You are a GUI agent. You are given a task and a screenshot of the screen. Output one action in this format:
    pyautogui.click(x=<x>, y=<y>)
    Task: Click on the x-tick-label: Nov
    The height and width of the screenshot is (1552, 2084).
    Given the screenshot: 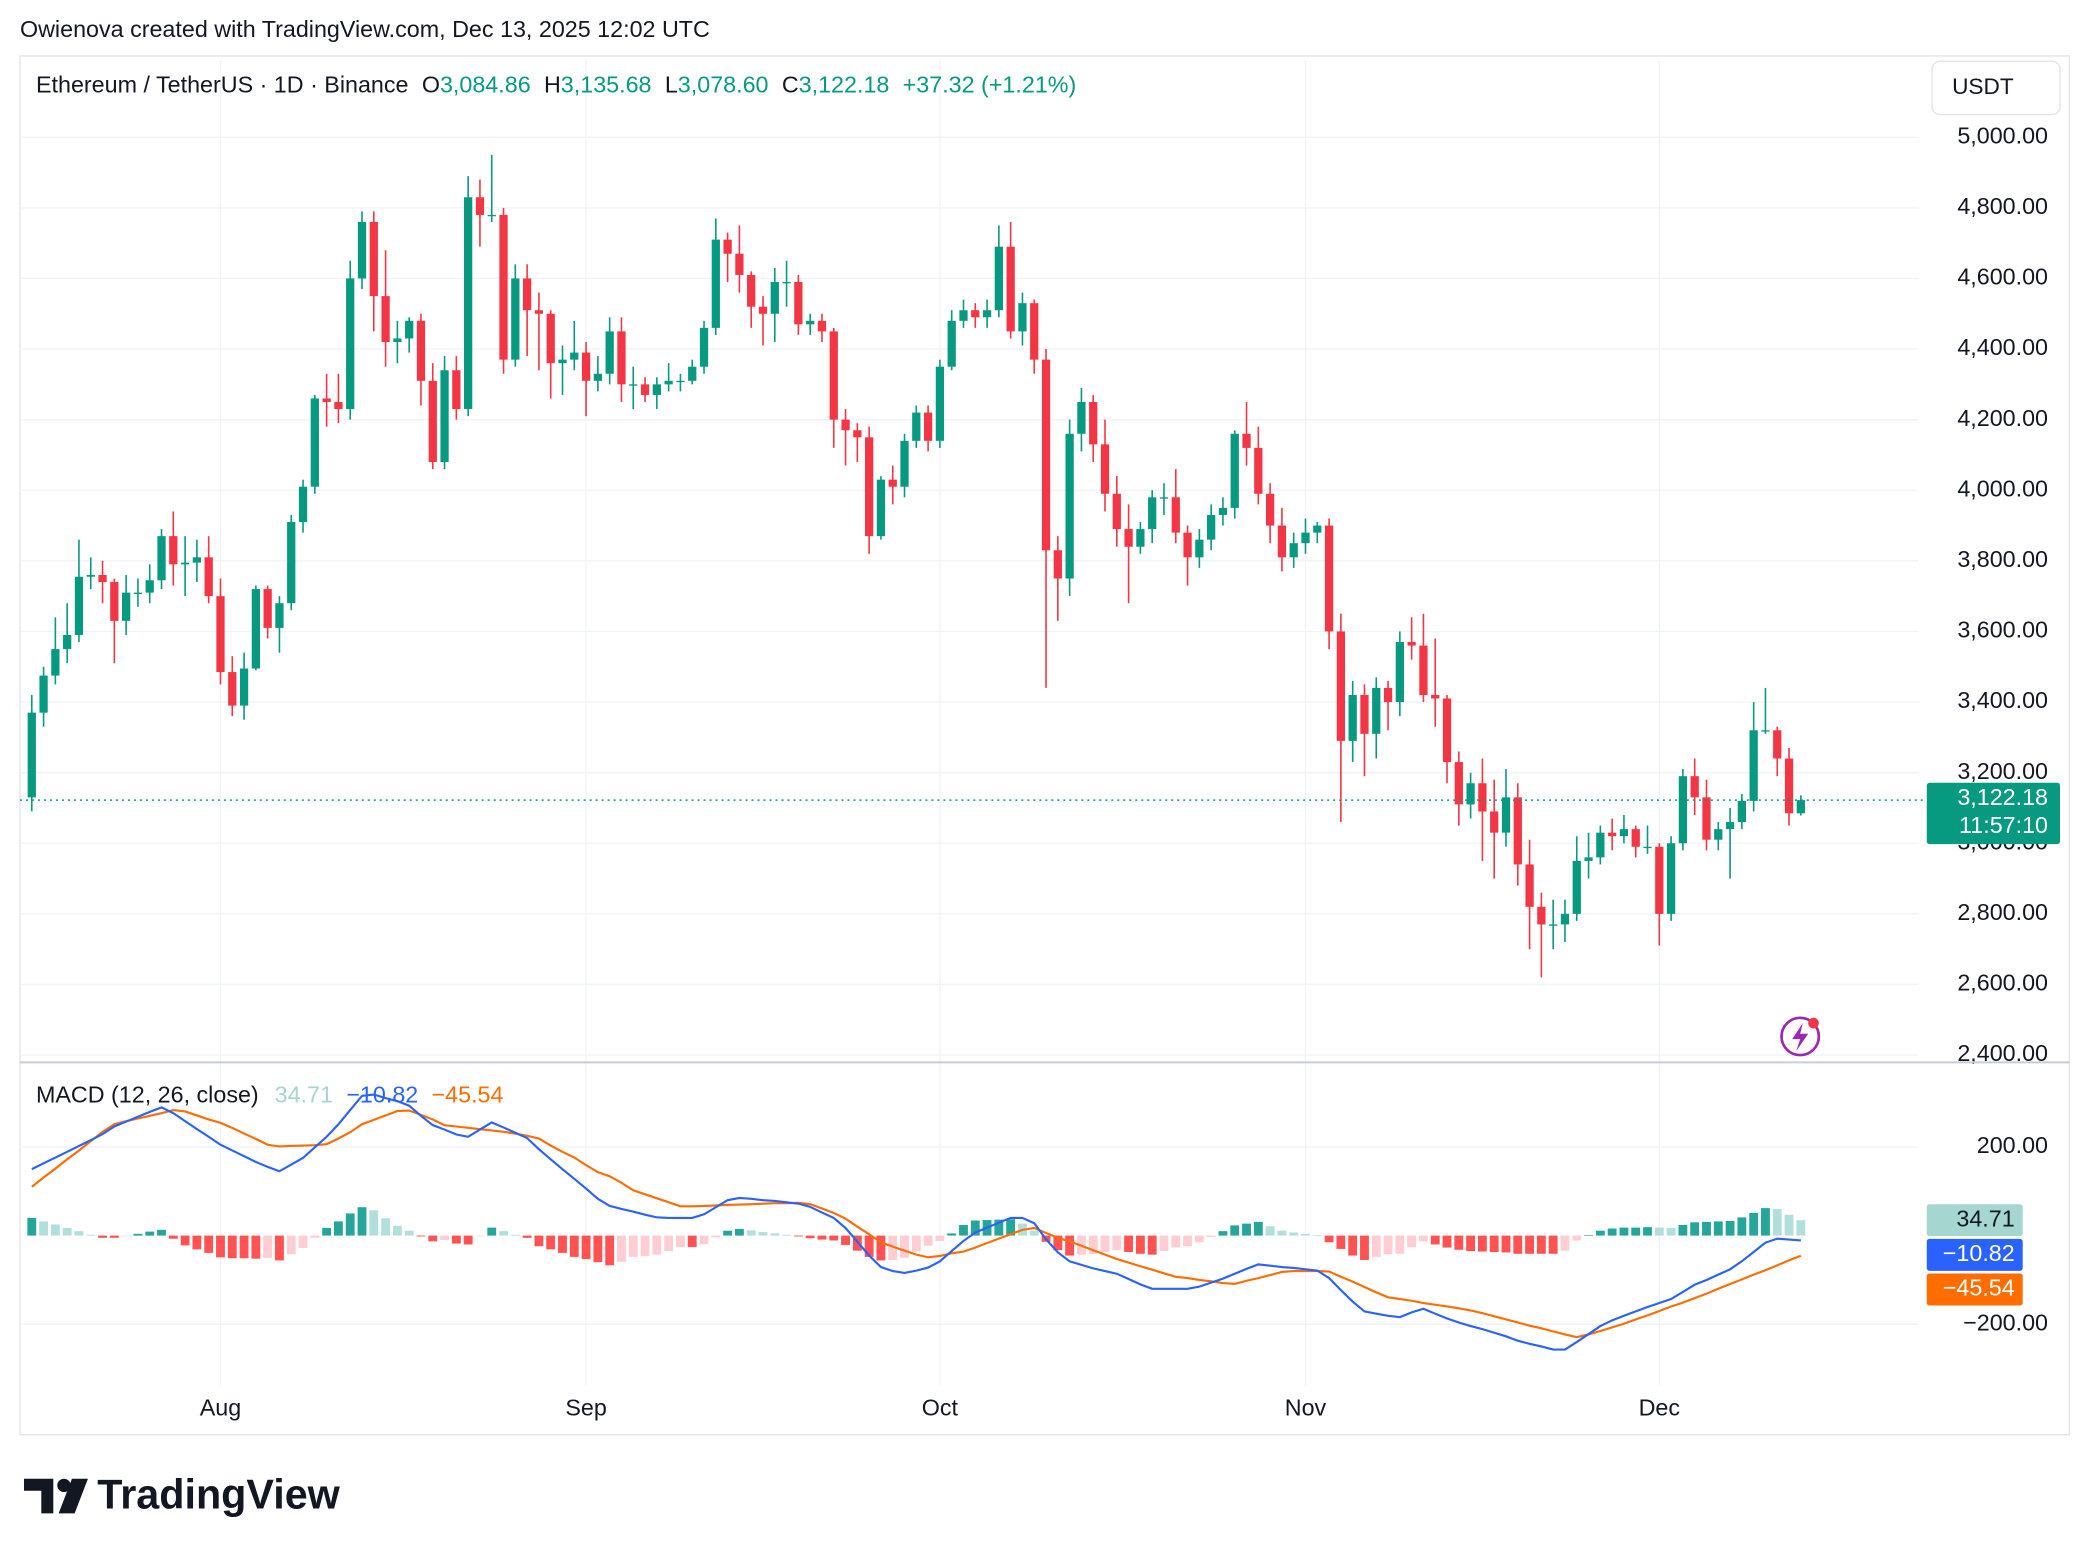 What is the action you would take?
    pyautogui.click(x=1306, y=1408)
    